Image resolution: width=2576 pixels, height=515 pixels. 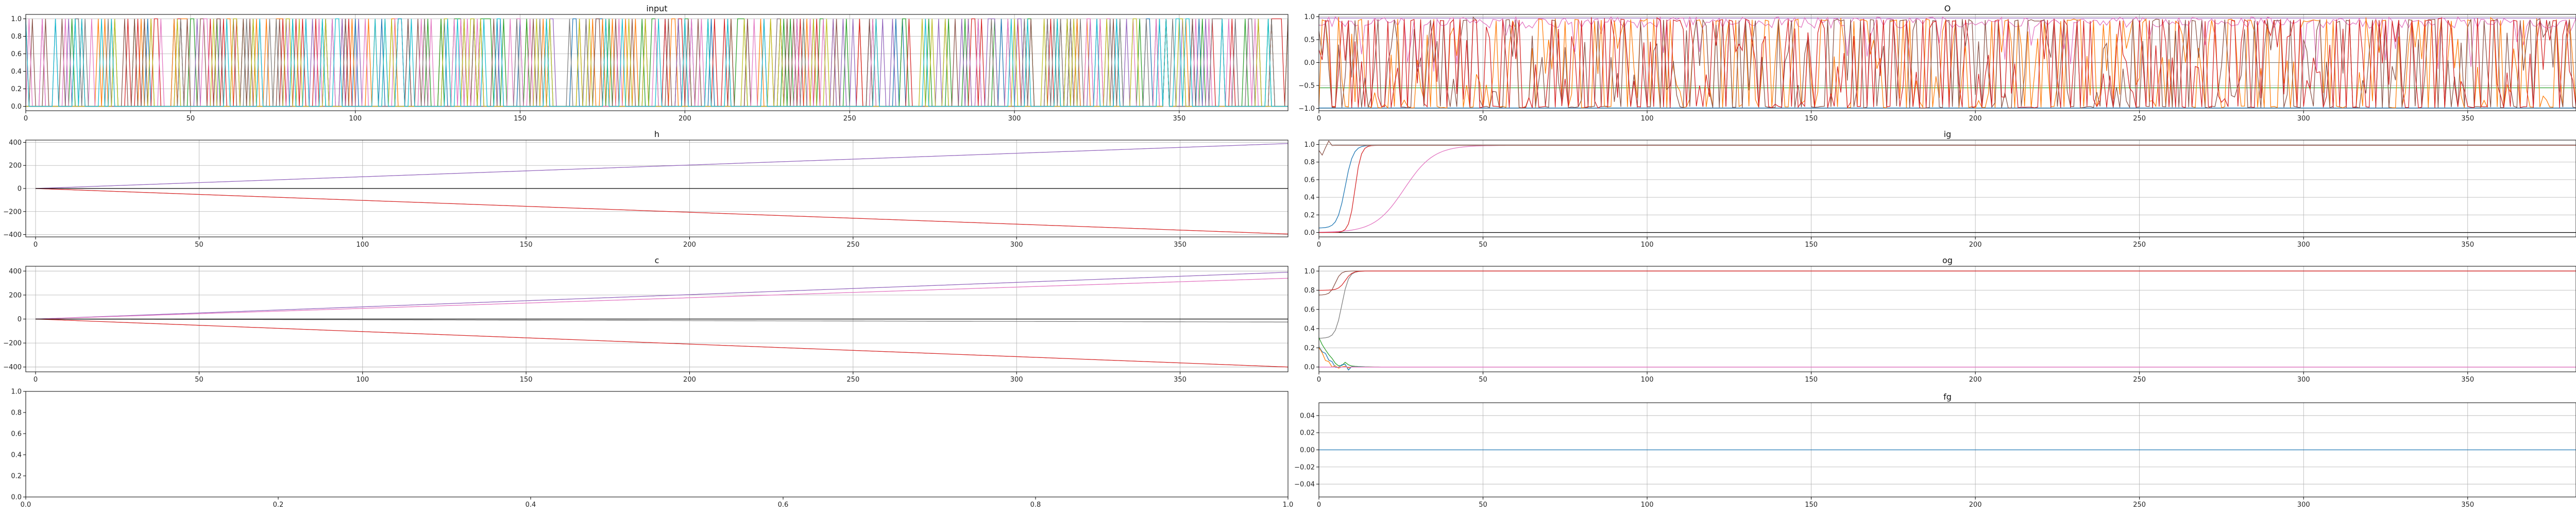 I want to click on chart-title: h, so click(x=657, y=134).